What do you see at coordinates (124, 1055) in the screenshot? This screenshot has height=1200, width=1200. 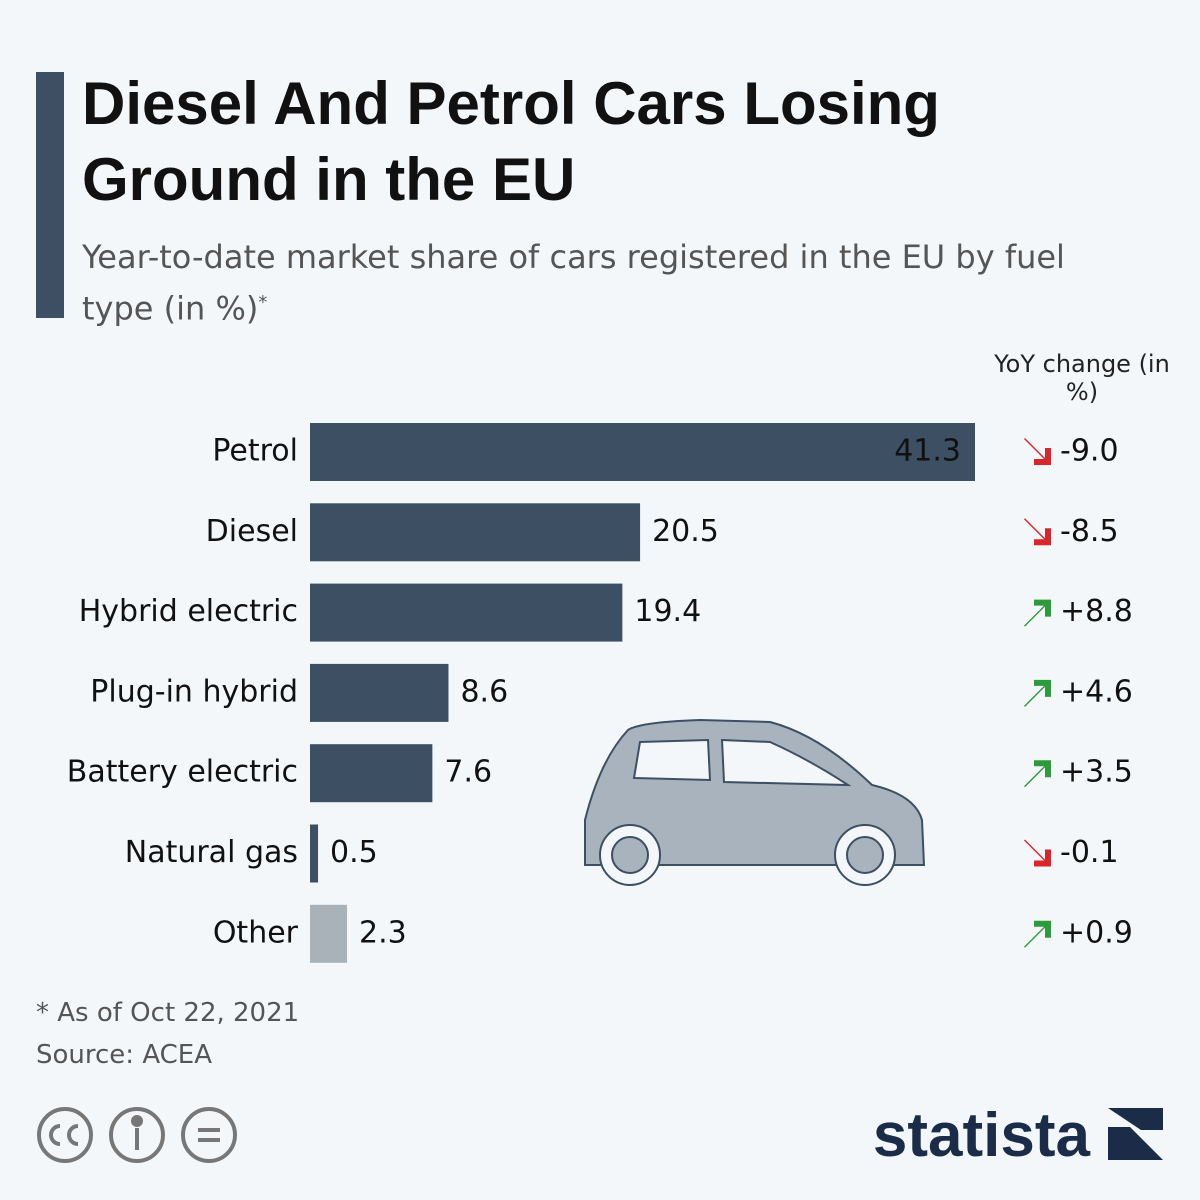 I see `source: Source: ACEA` at bounding box center [124, 1055].